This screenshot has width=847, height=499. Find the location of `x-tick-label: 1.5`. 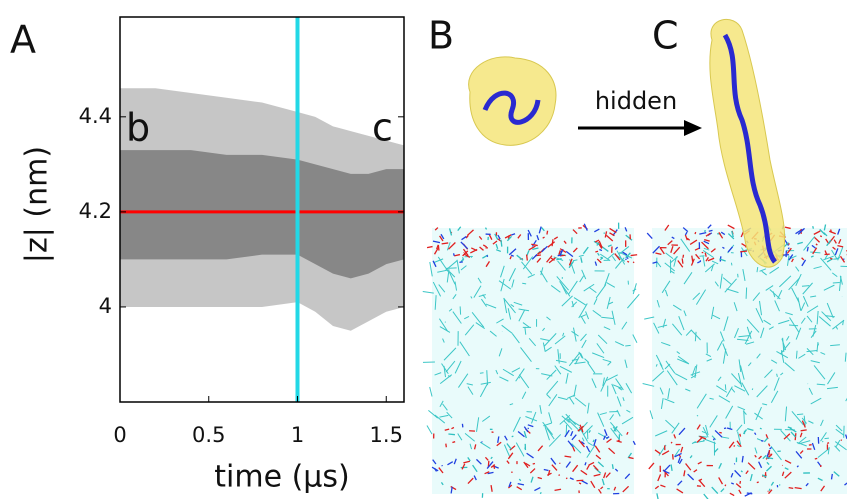

x-tick-label: 1.5 is located at coordinates (386, 435).